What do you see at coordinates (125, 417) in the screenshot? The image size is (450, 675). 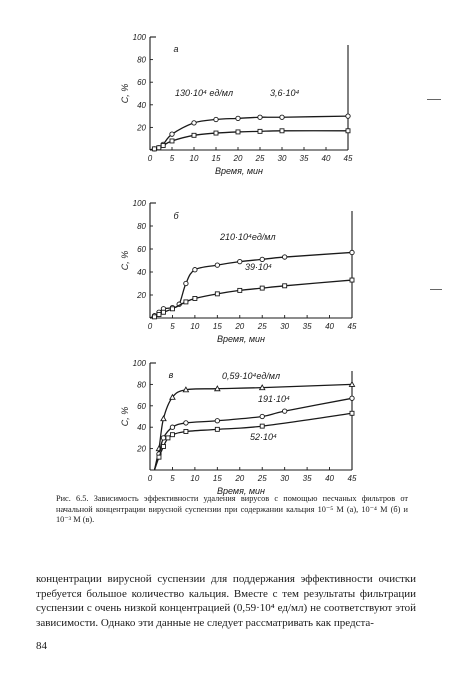 I see `y-axis-label: C, %` at bounding box center [125, 417].